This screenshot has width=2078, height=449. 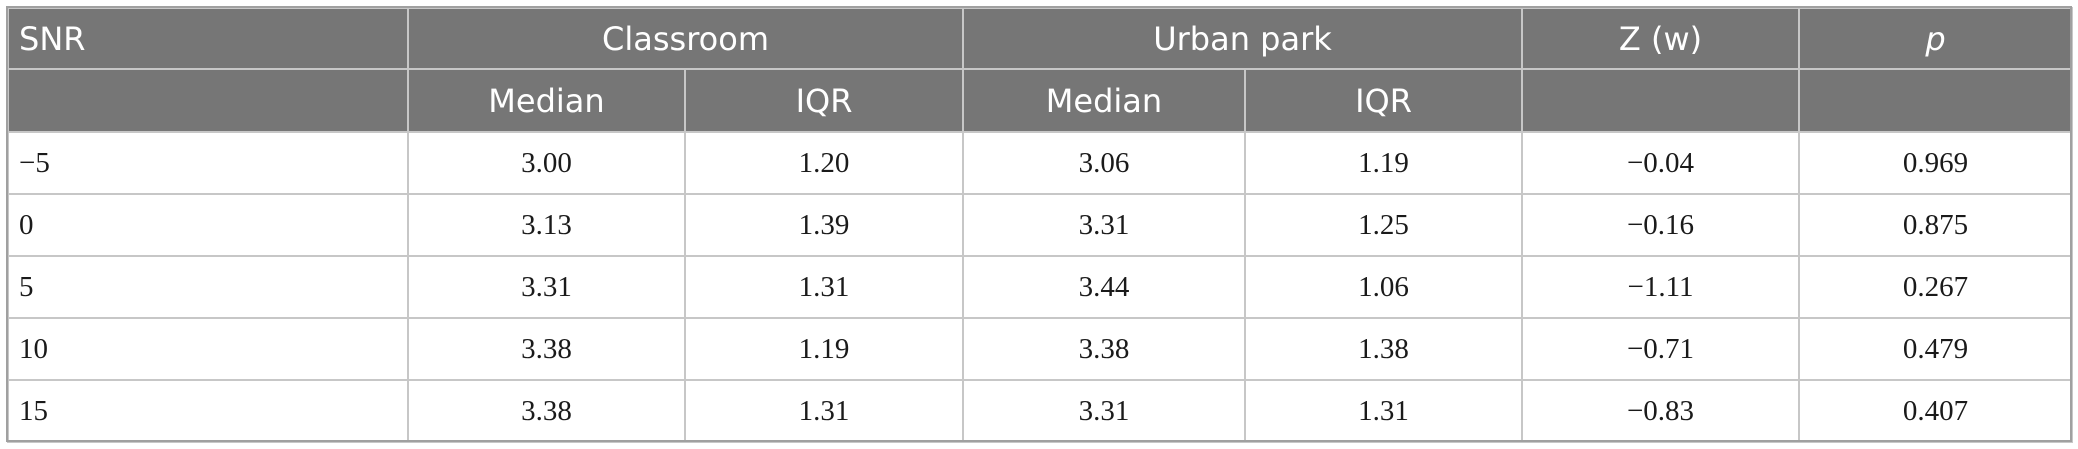 What do you see at coordinates (824, 163) in the screenshot?
I see `cell-classroom-iqr: 1.20` at bounding box center [824, 163].